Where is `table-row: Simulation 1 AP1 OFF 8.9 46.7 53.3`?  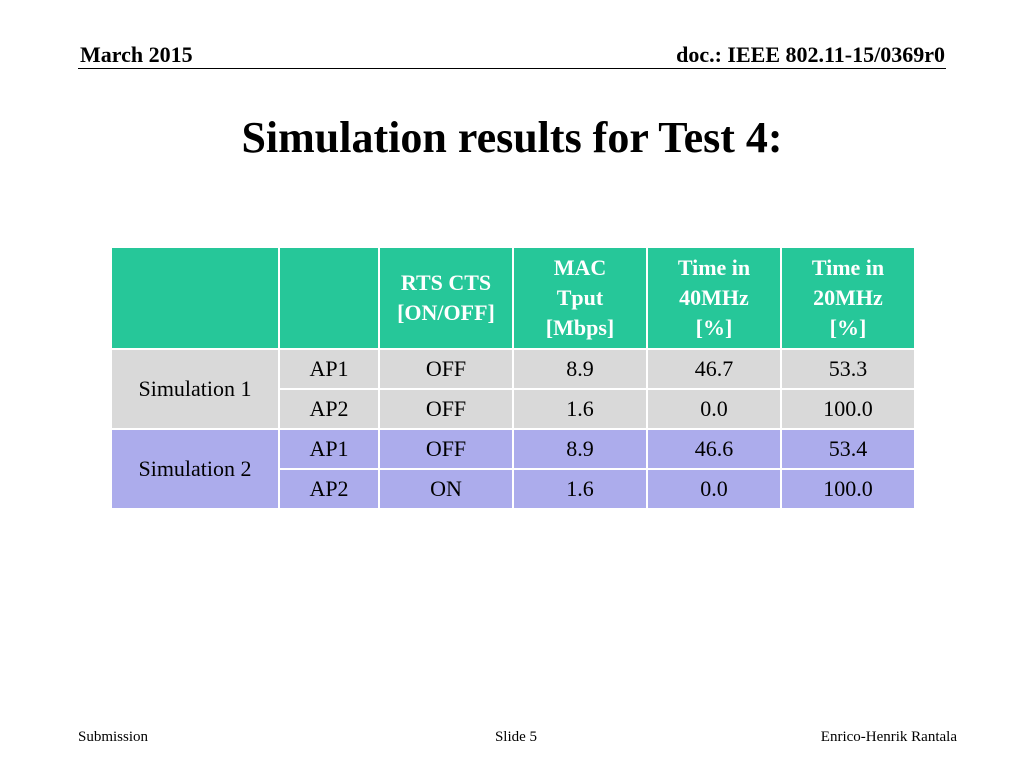
table-row: Simulation 1 AP1 OFF 8.9 46.7 53.3 is located at coordinates (513, 389).